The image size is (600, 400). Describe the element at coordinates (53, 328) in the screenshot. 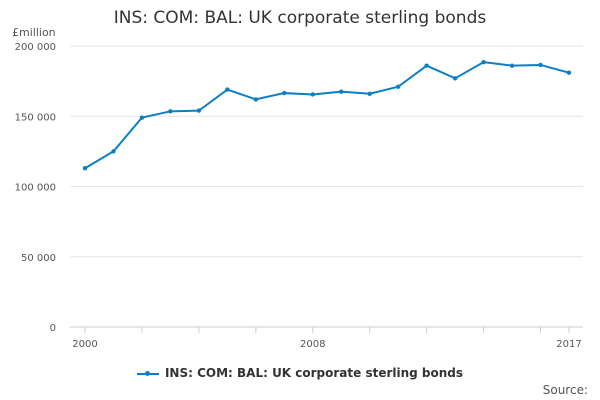

I see `y-tick-label: 0` at that location.